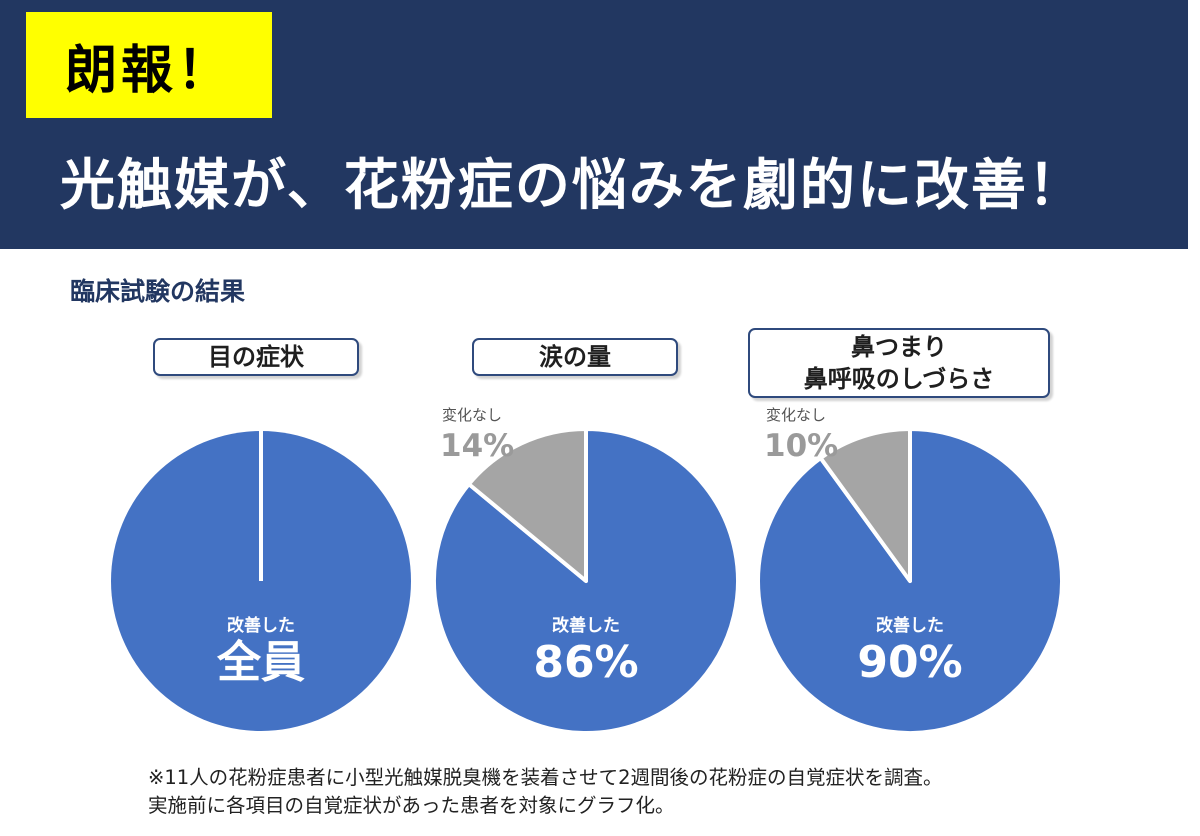  Describe the element at coordinates (260, 662) in the screenshot. I see `slice-value: 全員` at that location.